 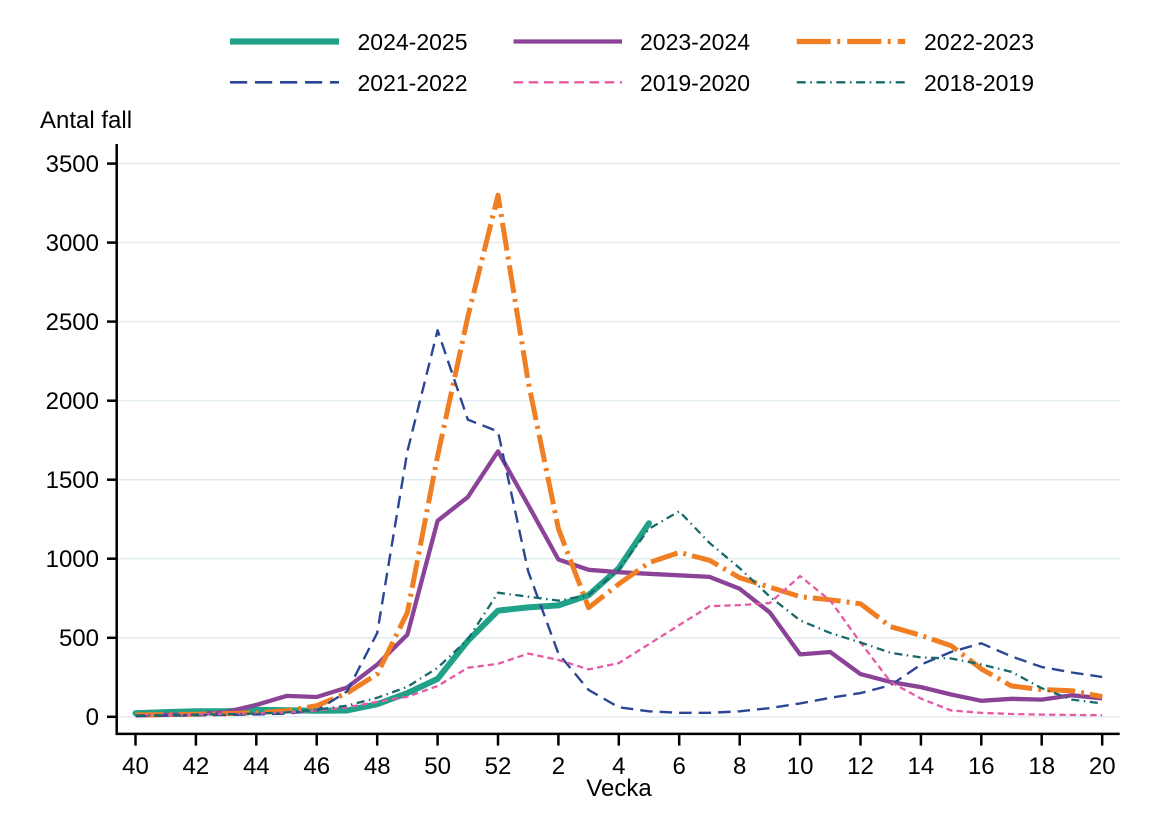 What do you see at coordinates (72, 243) in the screenshot?
I see `svg-text: 3000` at bounding box center [72, 243].